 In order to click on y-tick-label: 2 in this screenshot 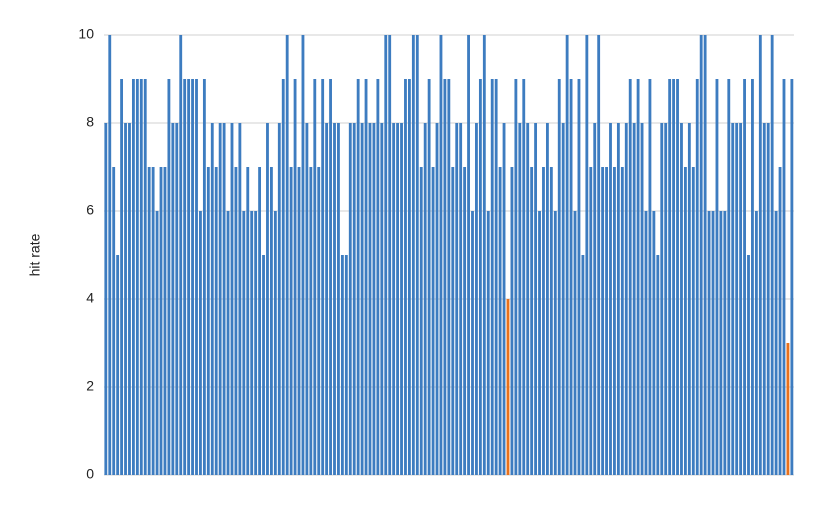, I will do `click(90, 386)`.